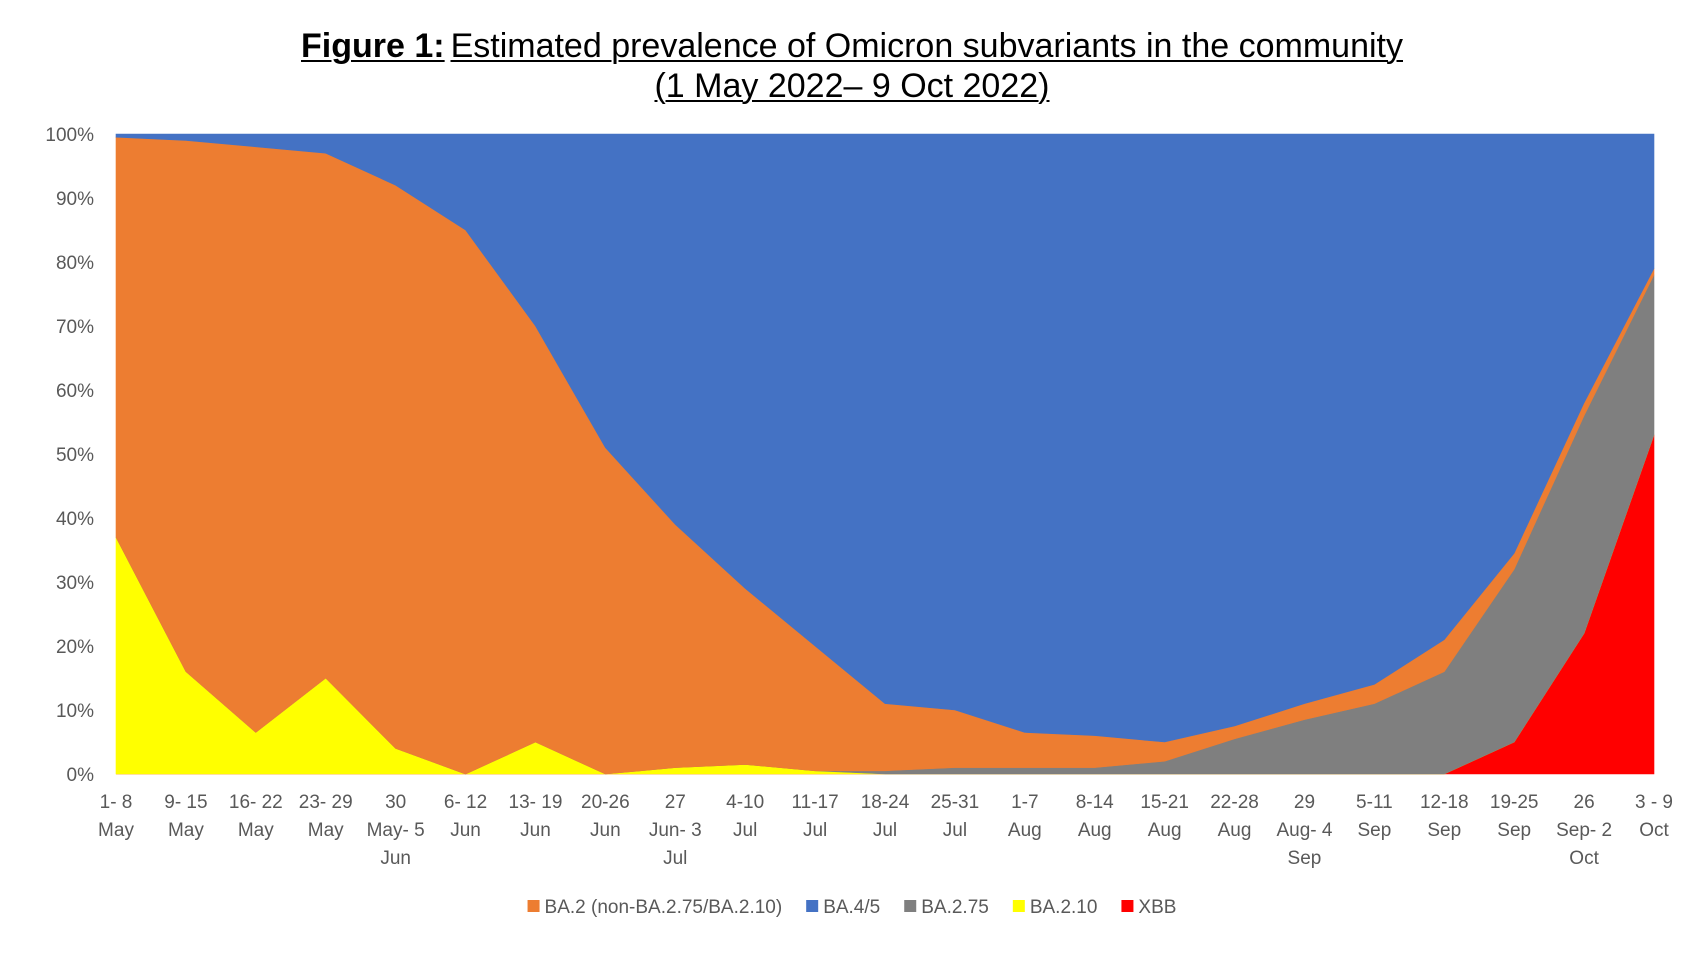 The height and width of the screenshot is (962, 1704). I want to click on legend-label: BA.2.10, so click(1064, 907).